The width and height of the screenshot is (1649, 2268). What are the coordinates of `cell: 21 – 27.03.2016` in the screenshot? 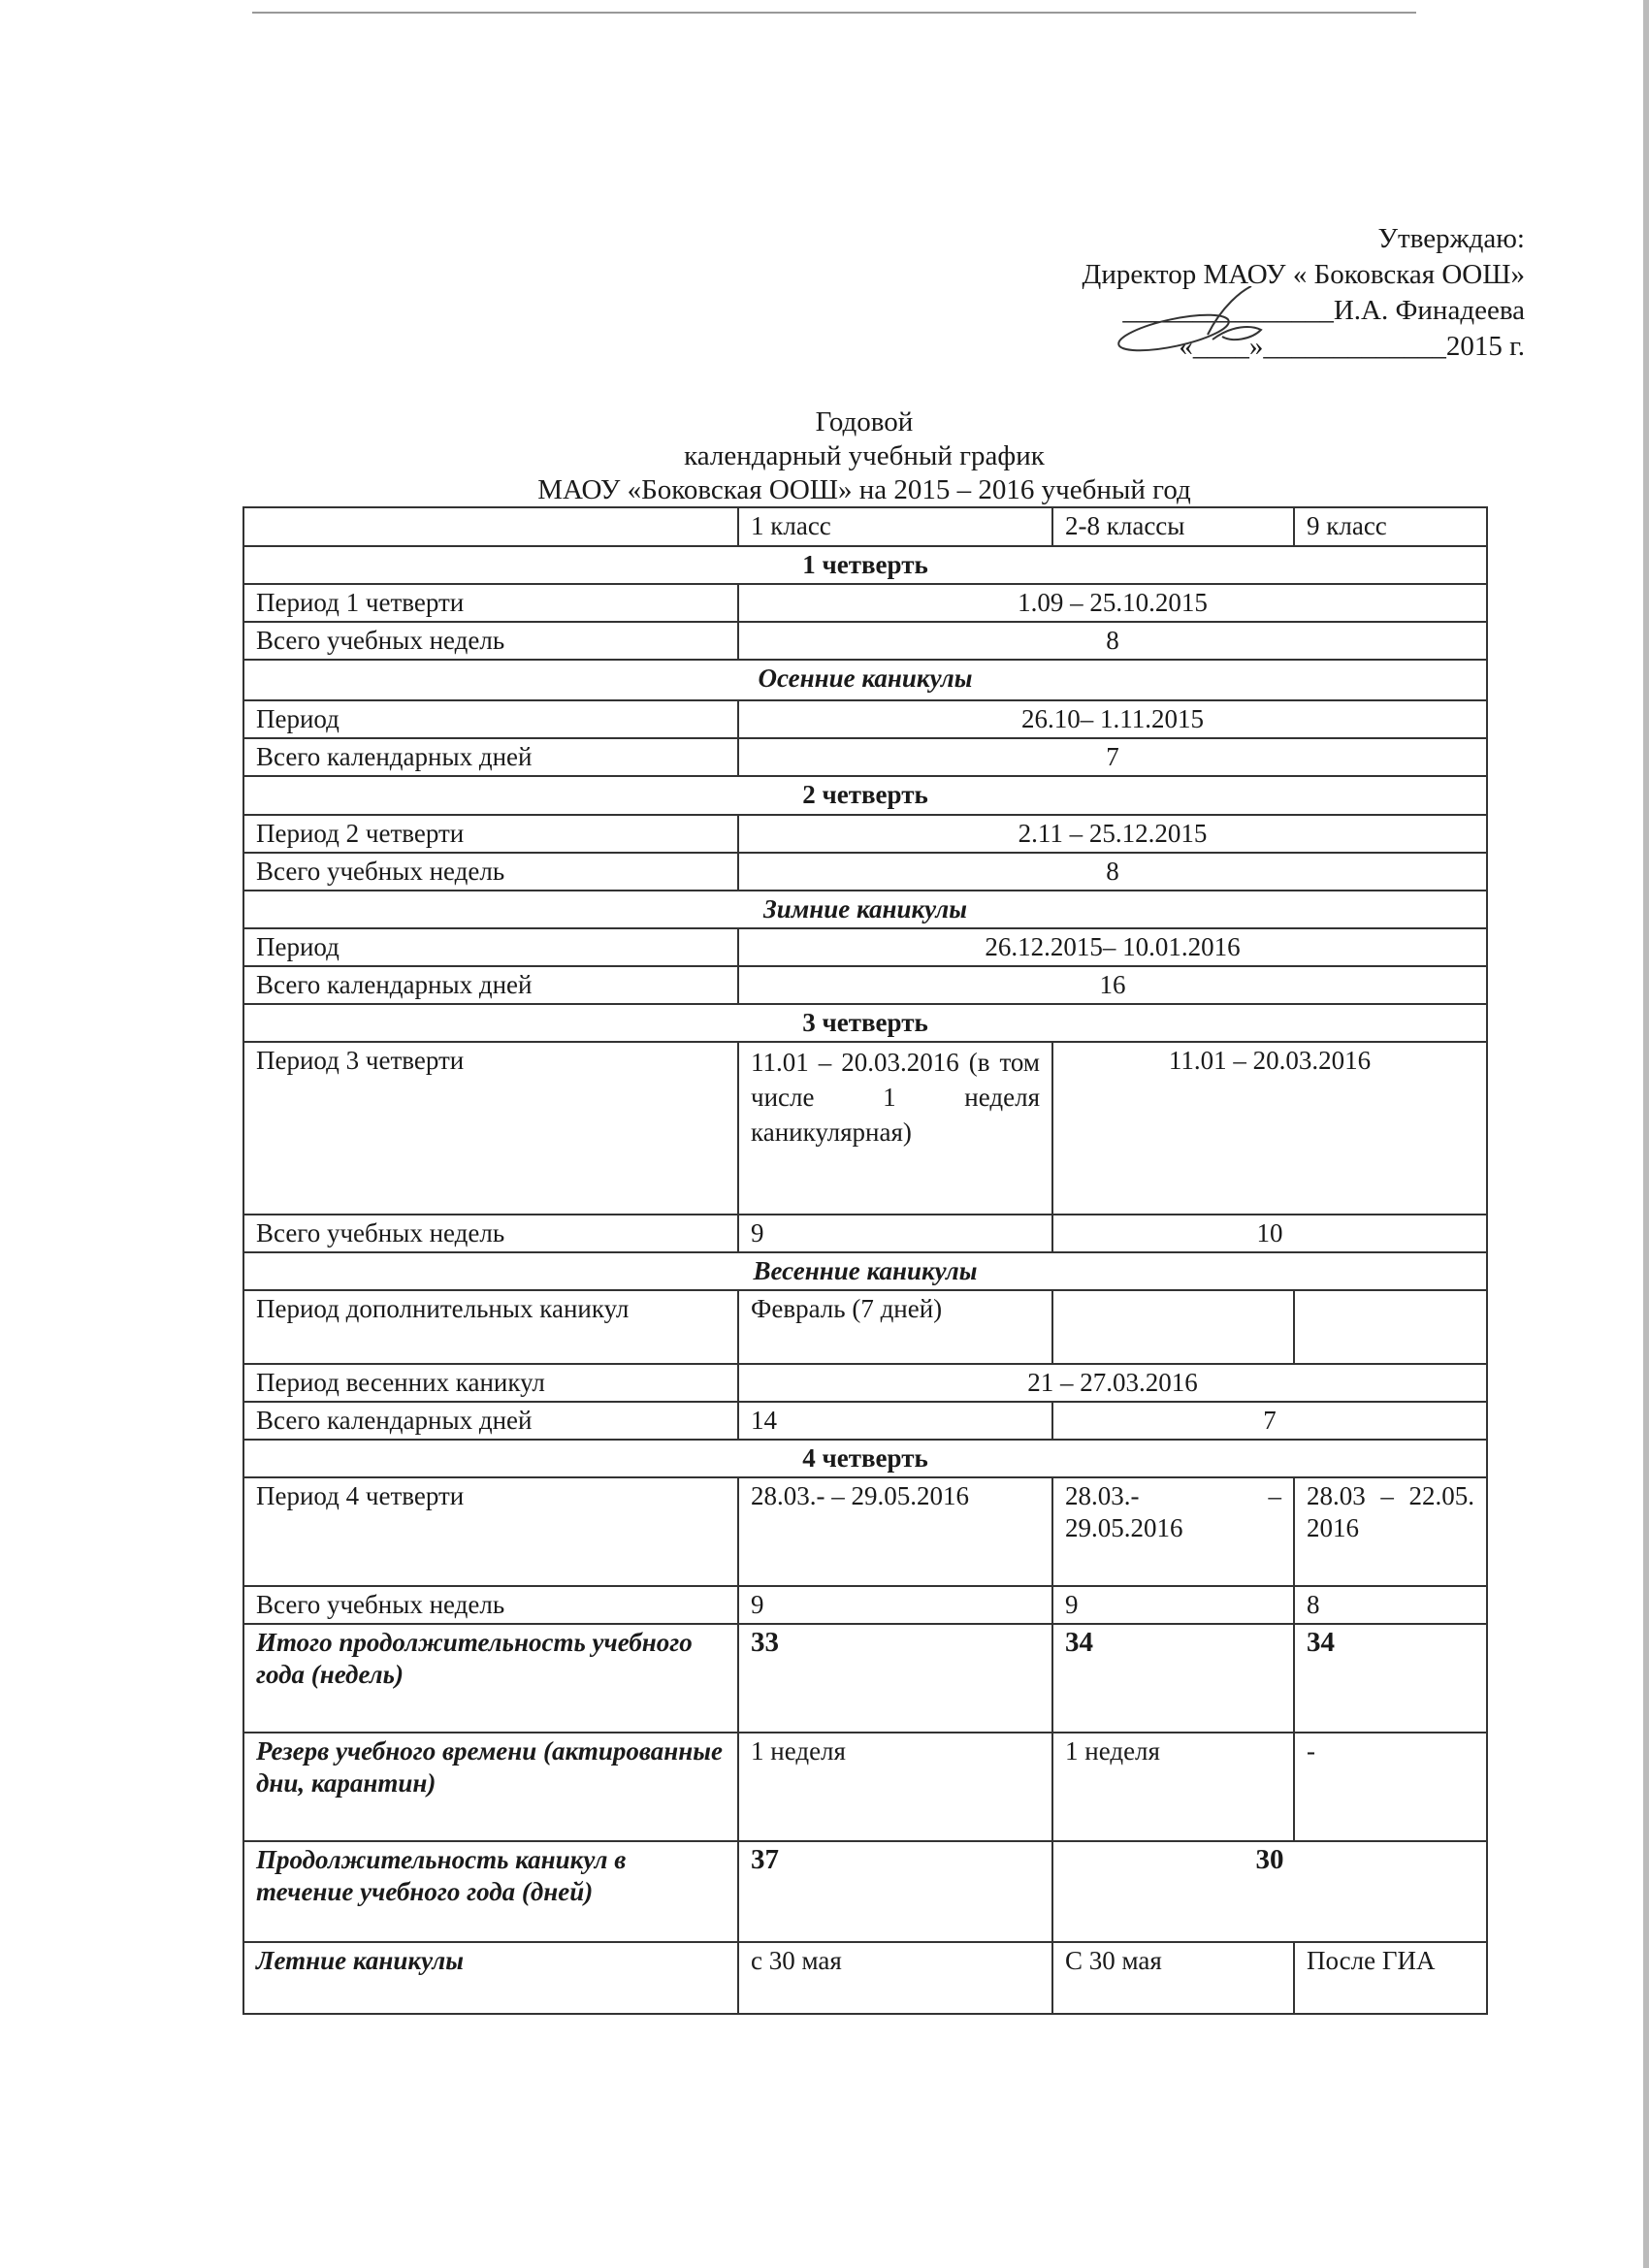 It's located at (1112, 1383).